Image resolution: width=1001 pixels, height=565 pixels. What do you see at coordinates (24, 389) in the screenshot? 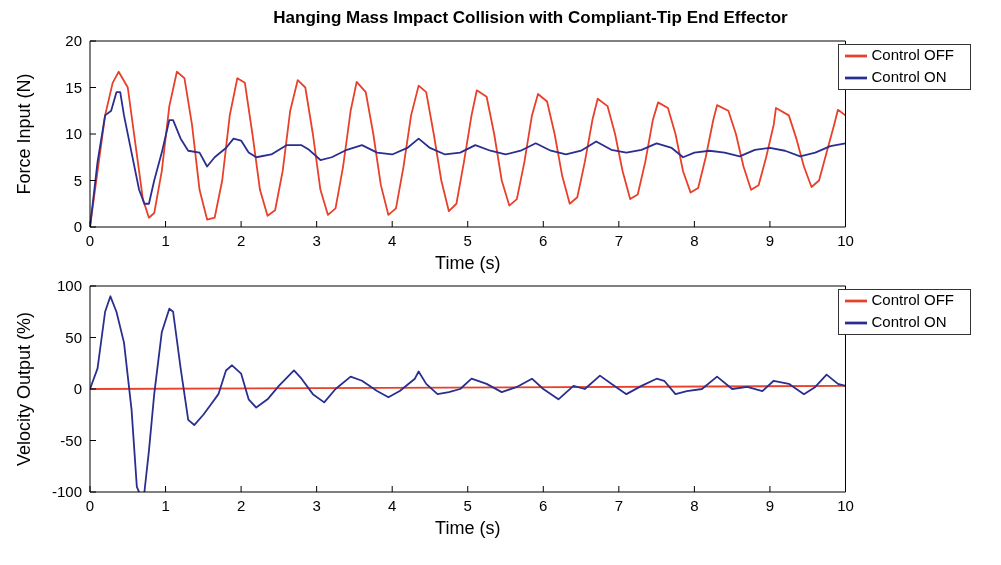
I see `y-axis-title: Velocity Output (%)` at bounding box center [24, 389].